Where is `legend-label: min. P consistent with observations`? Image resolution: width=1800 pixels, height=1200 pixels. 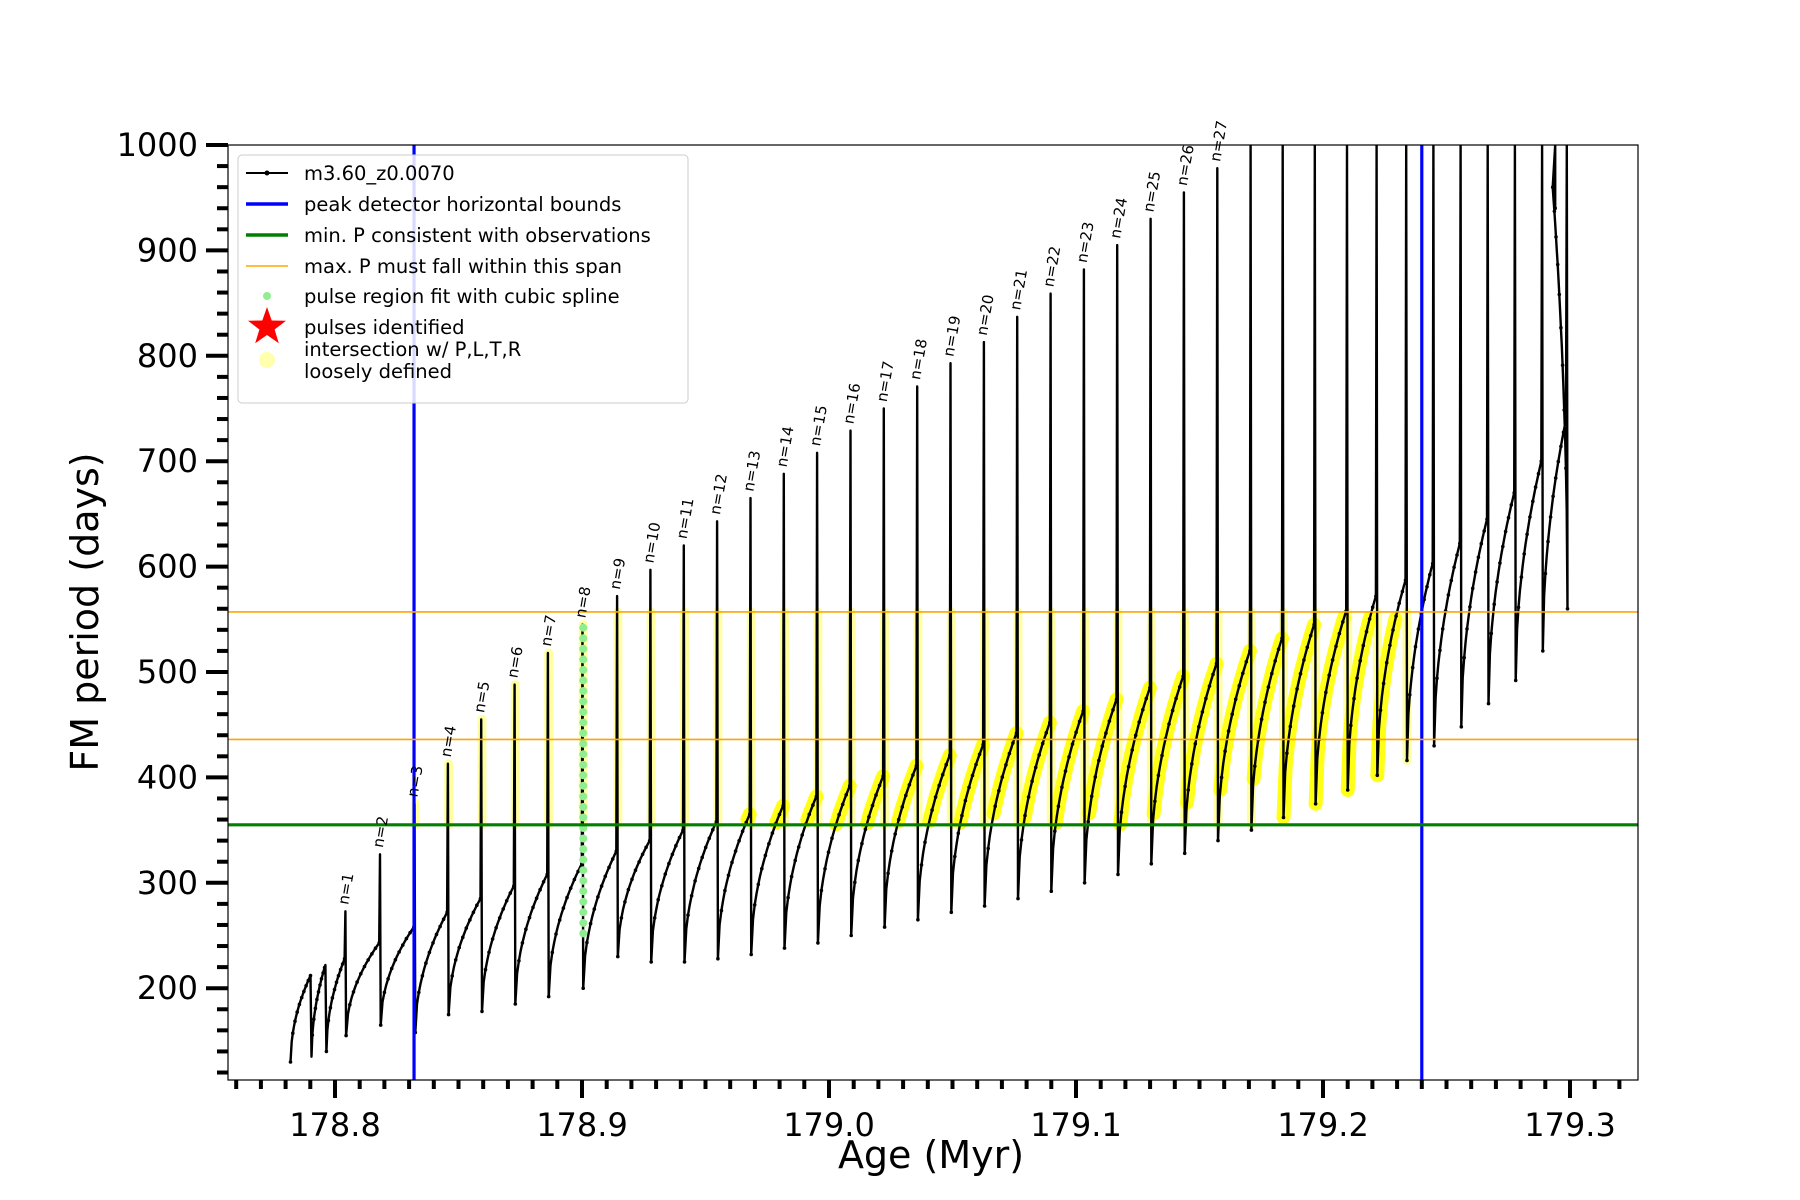 legend-label: min. P consistent with observations is located at coordinates (477, 235).